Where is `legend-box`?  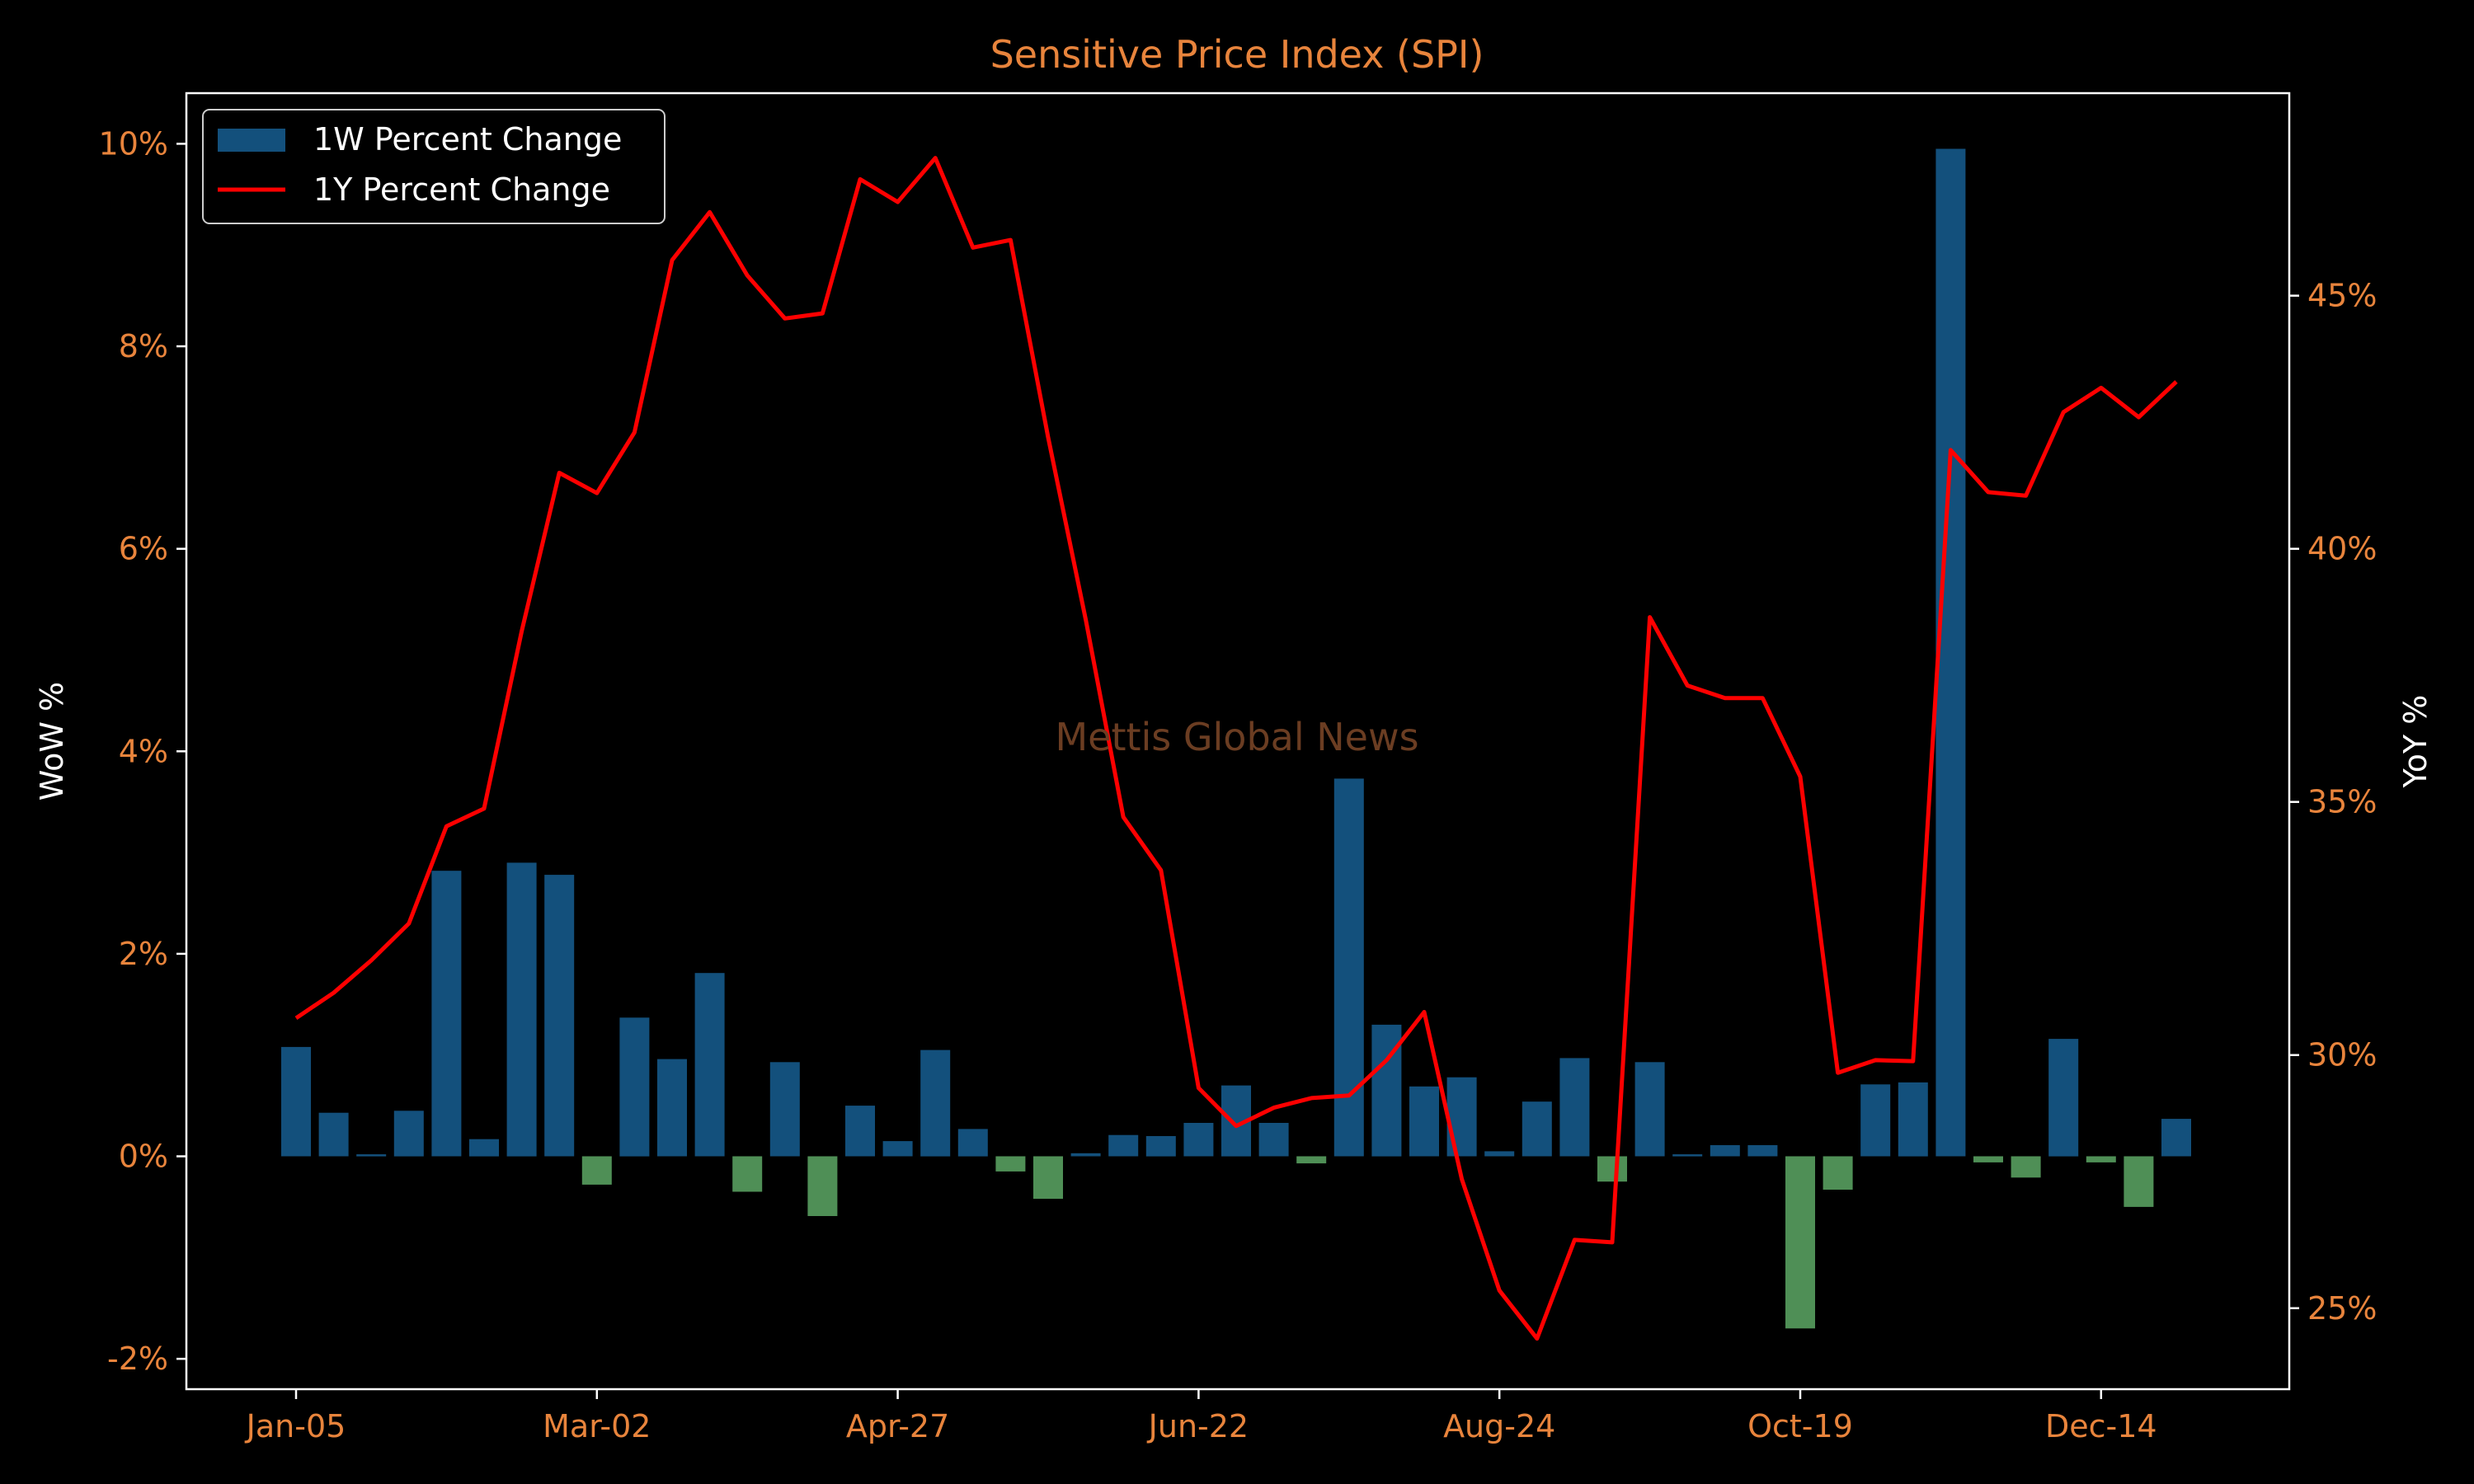
legend-box is located at coordinates (434, 166).